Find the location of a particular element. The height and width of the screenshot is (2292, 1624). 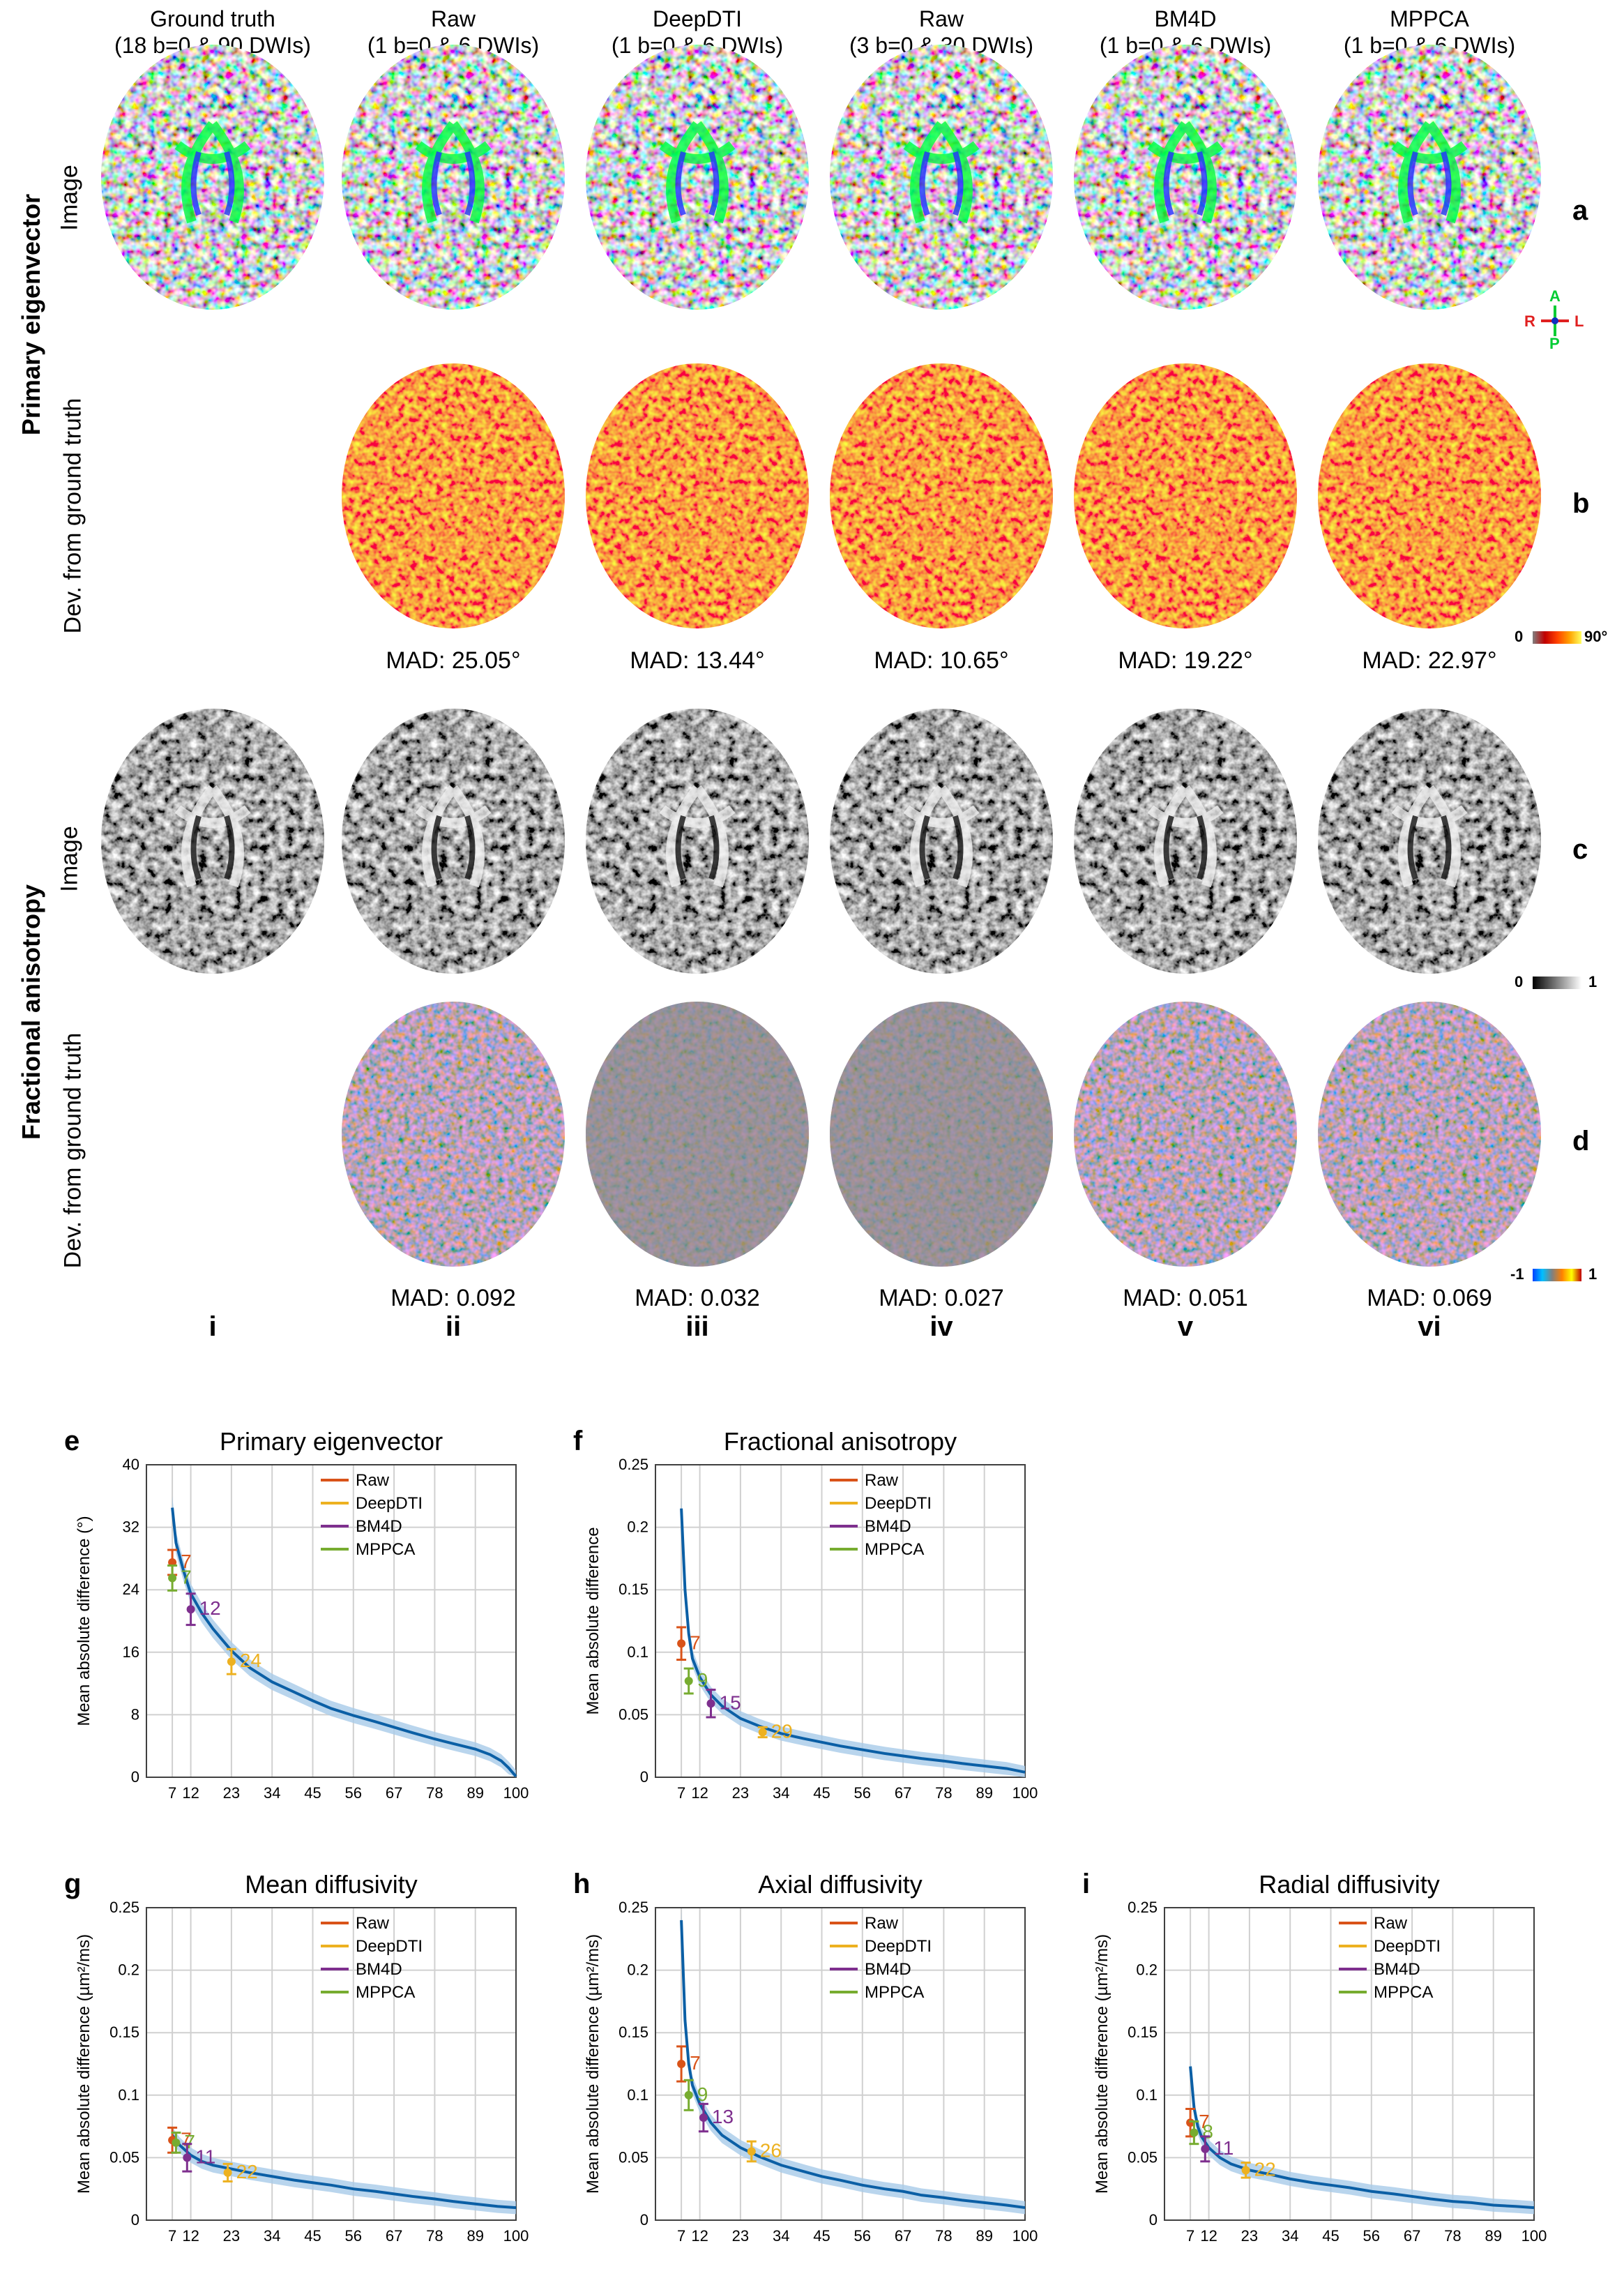

mad-curve is located at coordinates (853, 1641).